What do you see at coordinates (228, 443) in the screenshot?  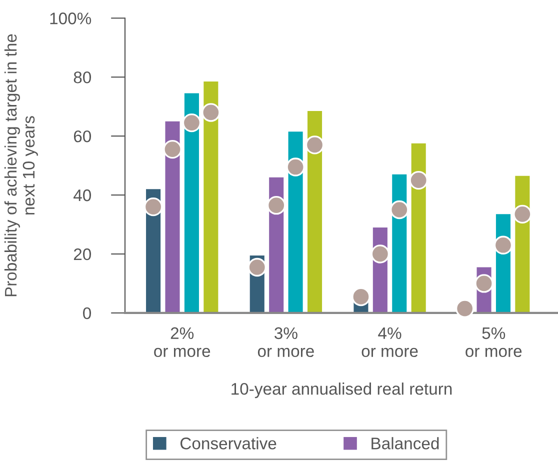 I see `legend-label: Conservative` at bounding box center [228, 443].